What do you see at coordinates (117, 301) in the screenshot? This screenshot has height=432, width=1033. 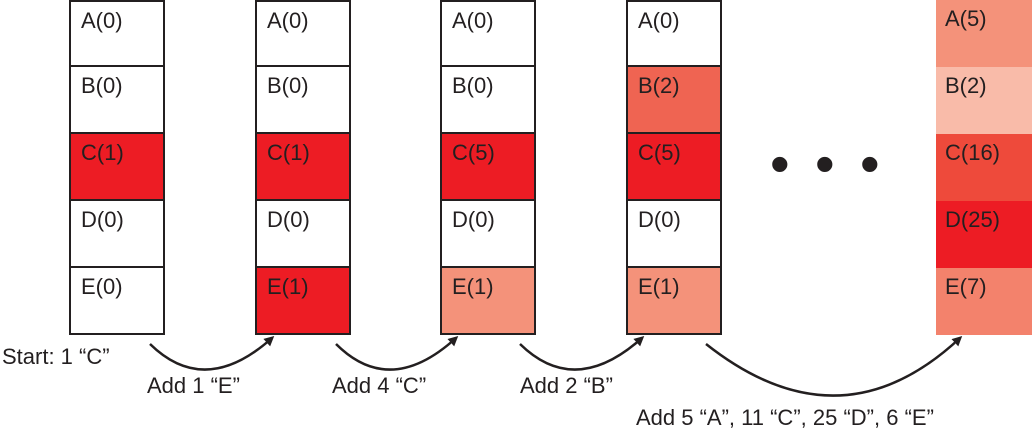 I see `cell-e: E(0)` at bounding box center [117, 301].